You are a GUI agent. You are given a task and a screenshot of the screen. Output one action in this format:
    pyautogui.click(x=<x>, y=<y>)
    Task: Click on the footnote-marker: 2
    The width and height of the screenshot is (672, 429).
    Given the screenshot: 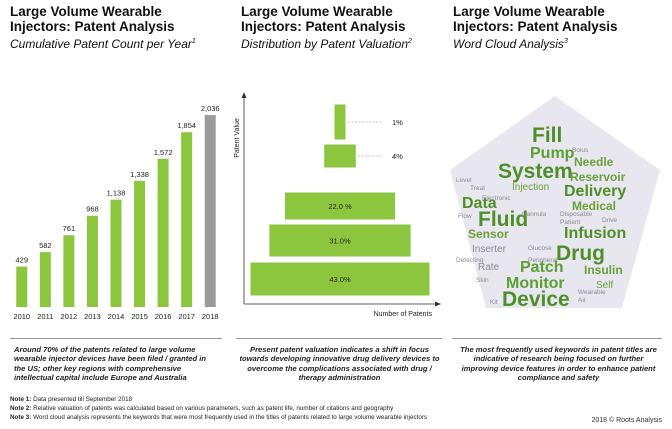 What is the action you would take?
    pyautogui.click(x=410, y=41)
    